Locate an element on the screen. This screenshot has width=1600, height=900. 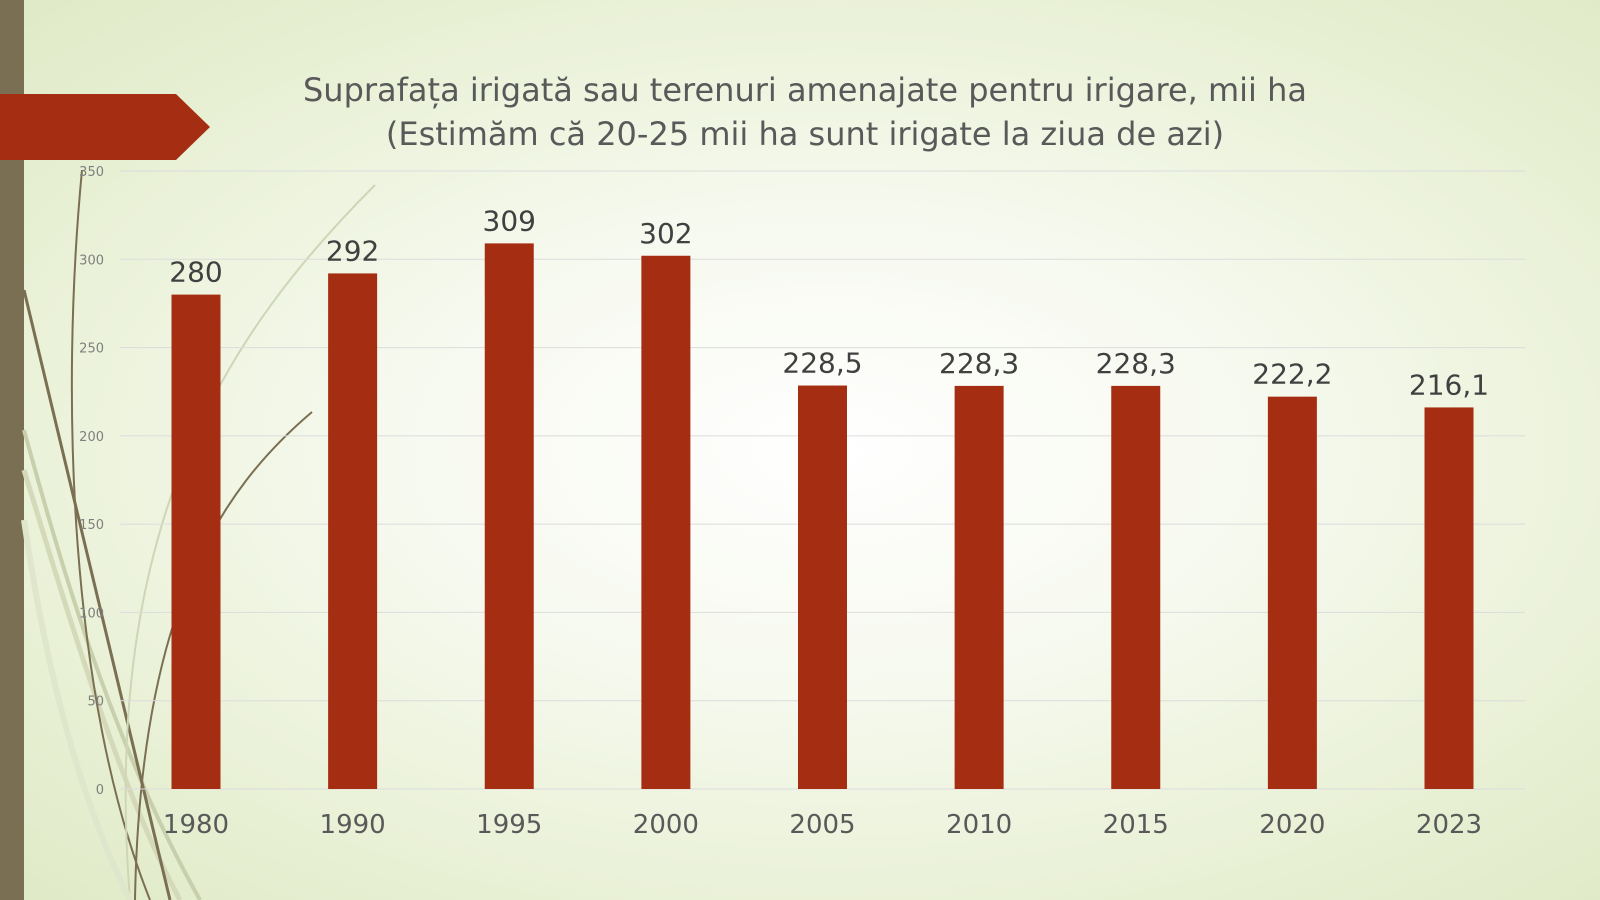
x-tick-label: 2020 is located at coordinates (1292, 825).